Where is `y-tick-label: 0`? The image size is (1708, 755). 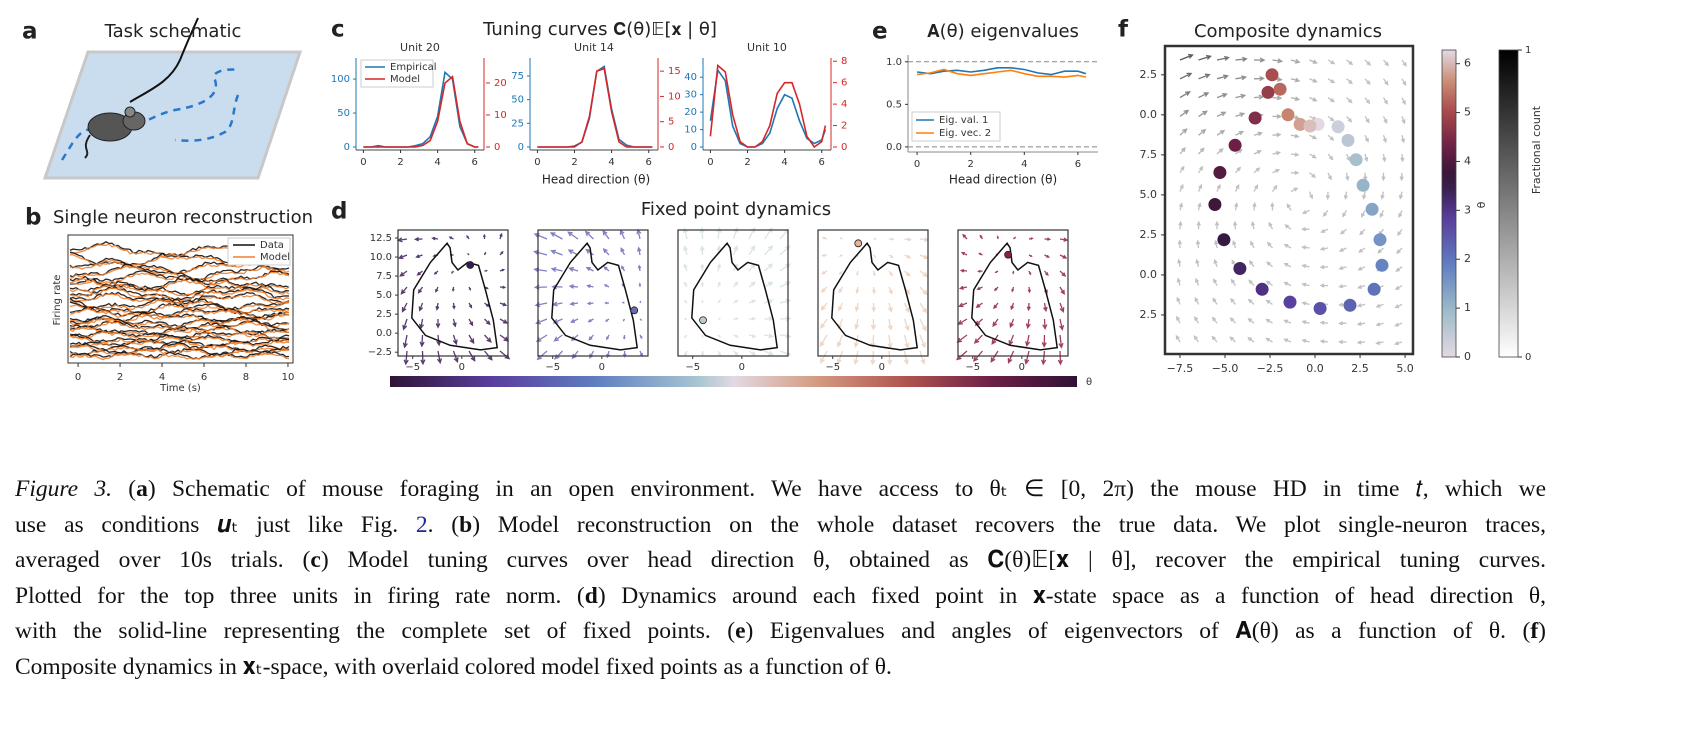
y-tick-label: 0 is located at coordinates (694, 147).